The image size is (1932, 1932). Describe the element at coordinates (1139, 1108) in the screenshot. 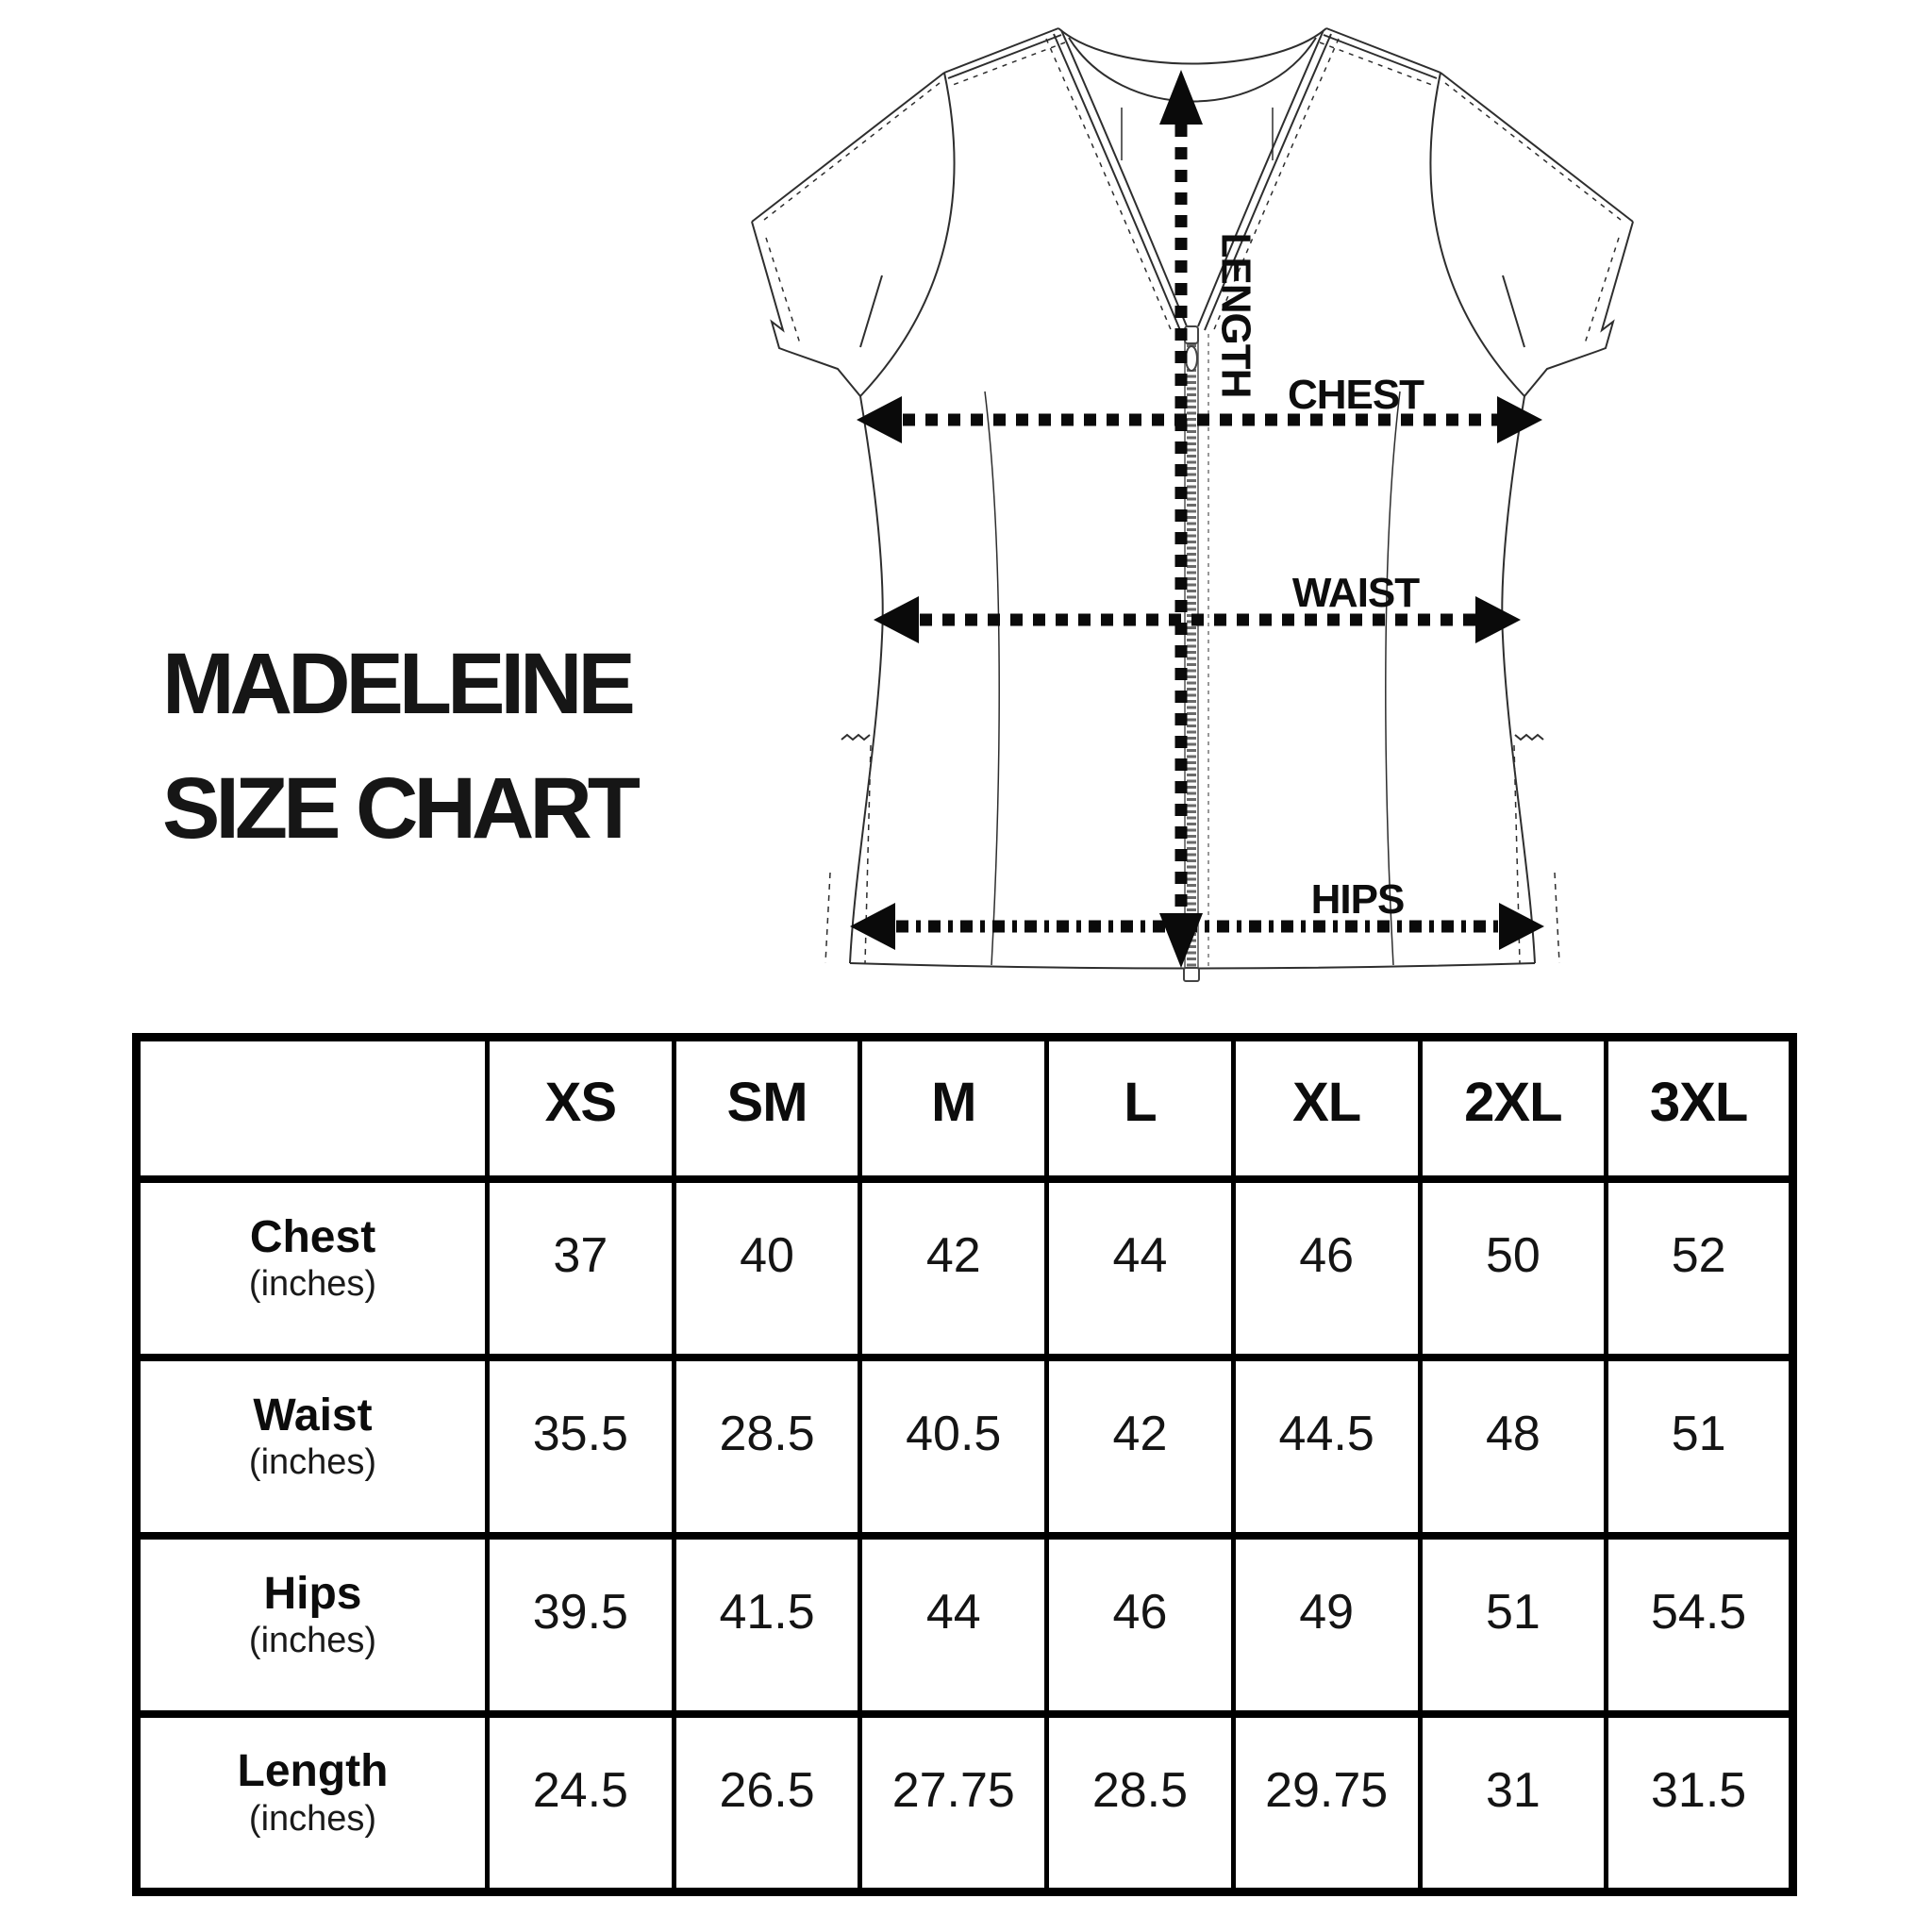

I see `column-header-l: L` at that location.